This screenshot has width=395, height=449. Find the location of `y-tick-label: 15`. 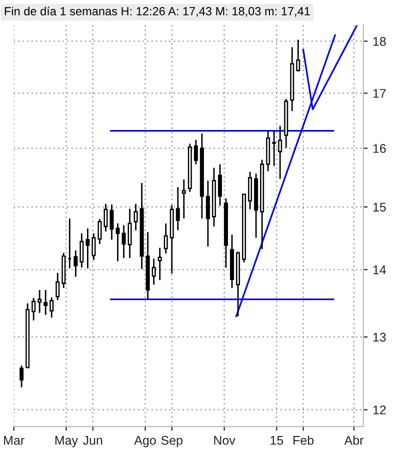

y-tick-label: 15 is located at coordinates (379, 207).